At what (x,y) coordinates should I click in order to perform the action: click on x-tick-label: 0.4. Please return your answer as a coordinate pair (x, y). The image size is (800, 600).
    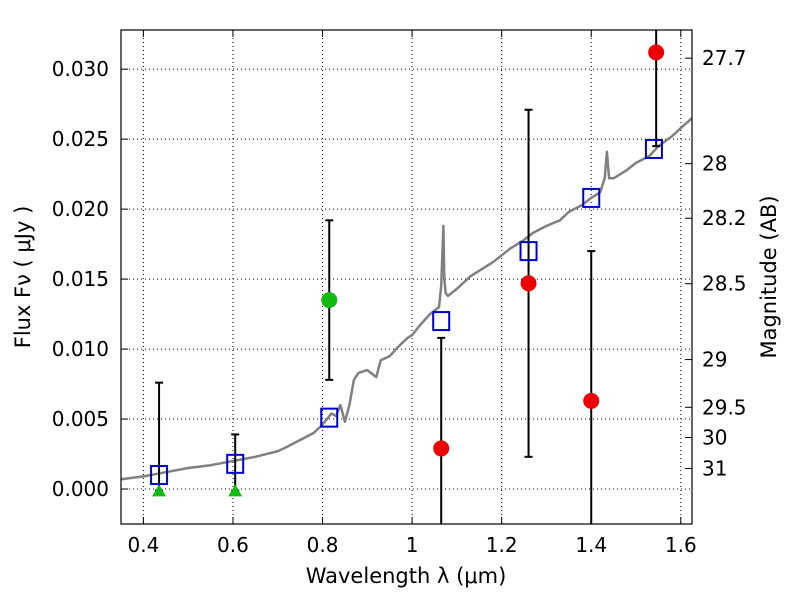
    Looking at the image, I should click on (143, 545).